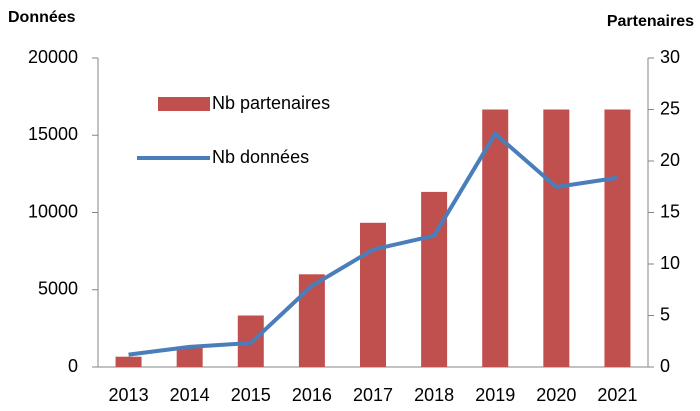 This screenshot has height=411, width=700. I want to click on legend-label: Nb données, so click(260, 157).